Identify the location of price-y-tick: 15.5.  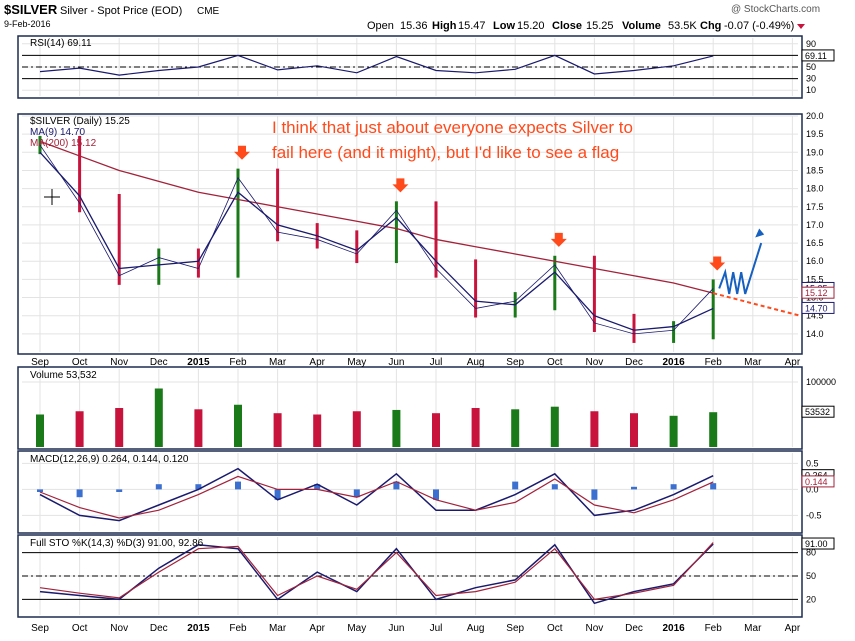
(815, 279).